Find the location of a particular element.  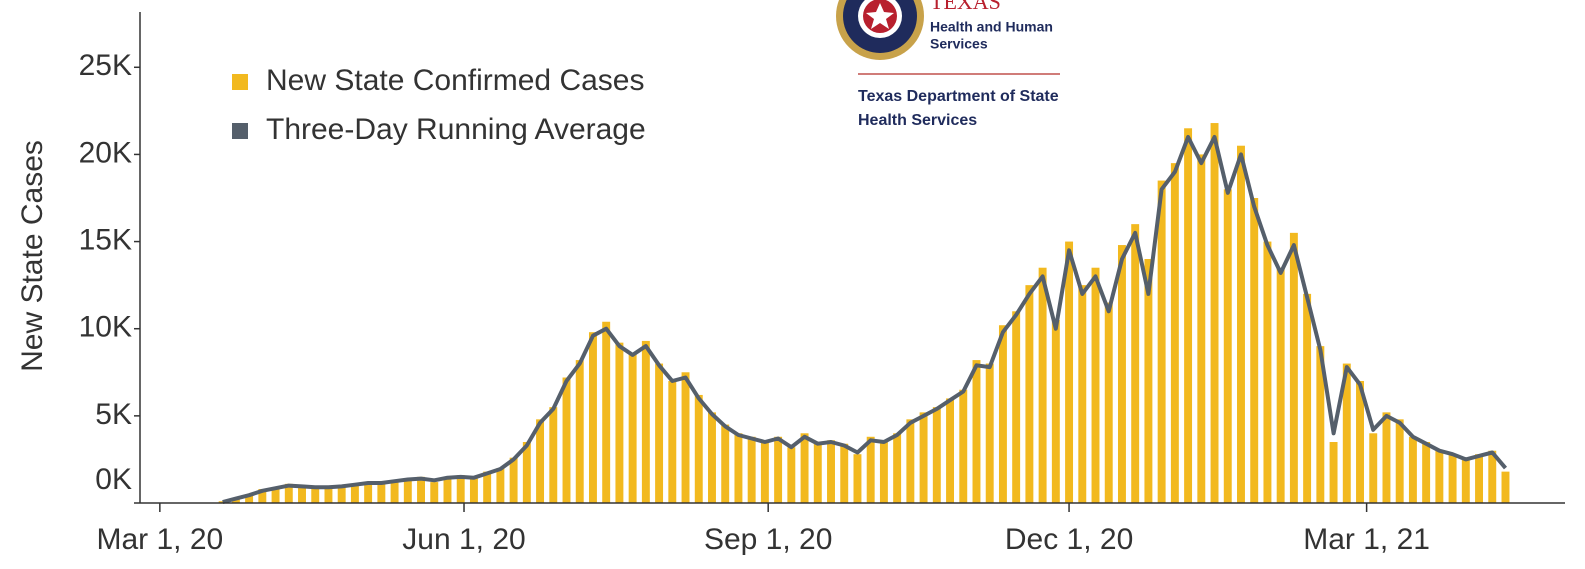

y-tick-label: 25K is located at coordinates (105, 65).